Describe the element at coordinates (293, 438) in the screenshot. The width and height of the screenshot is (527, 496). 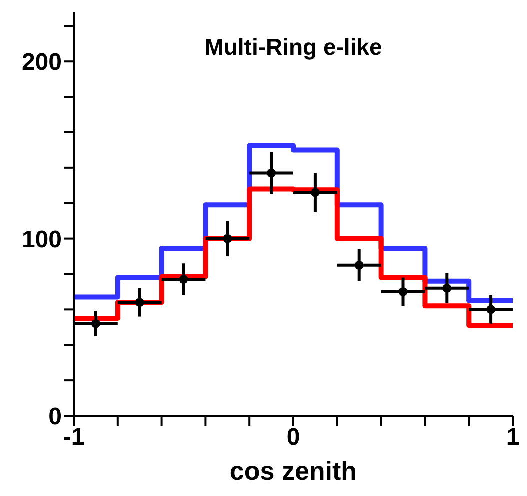
I see `x-tick-label: 0` at that location.